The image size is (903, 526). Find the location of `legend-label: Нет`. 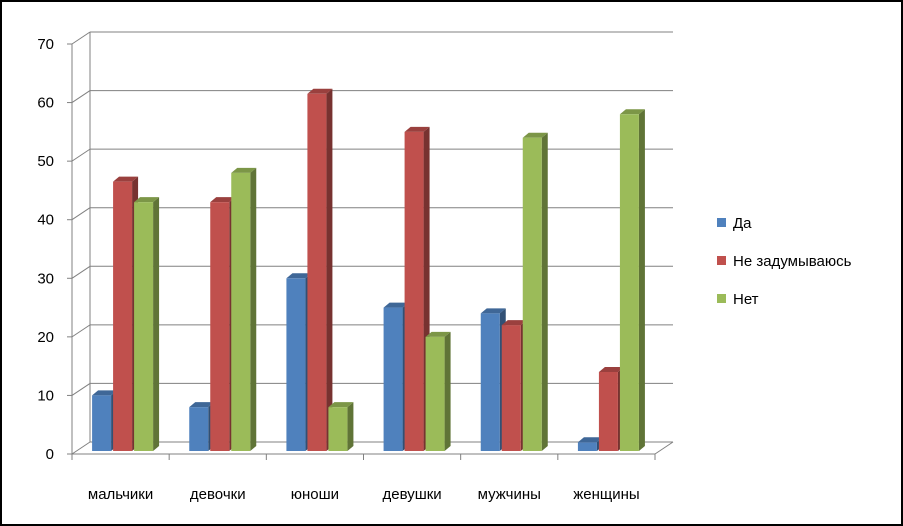

legend-label: Нет is located at coordinates (746, 299).